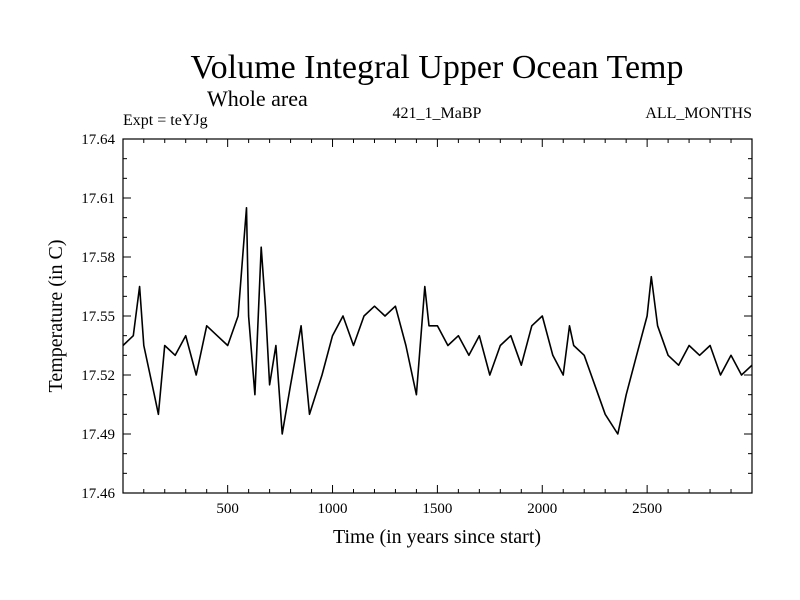  Describe the element at coordinates (98, 199) in the screenshot. I see `y-tick-label: 17.61` at that location.